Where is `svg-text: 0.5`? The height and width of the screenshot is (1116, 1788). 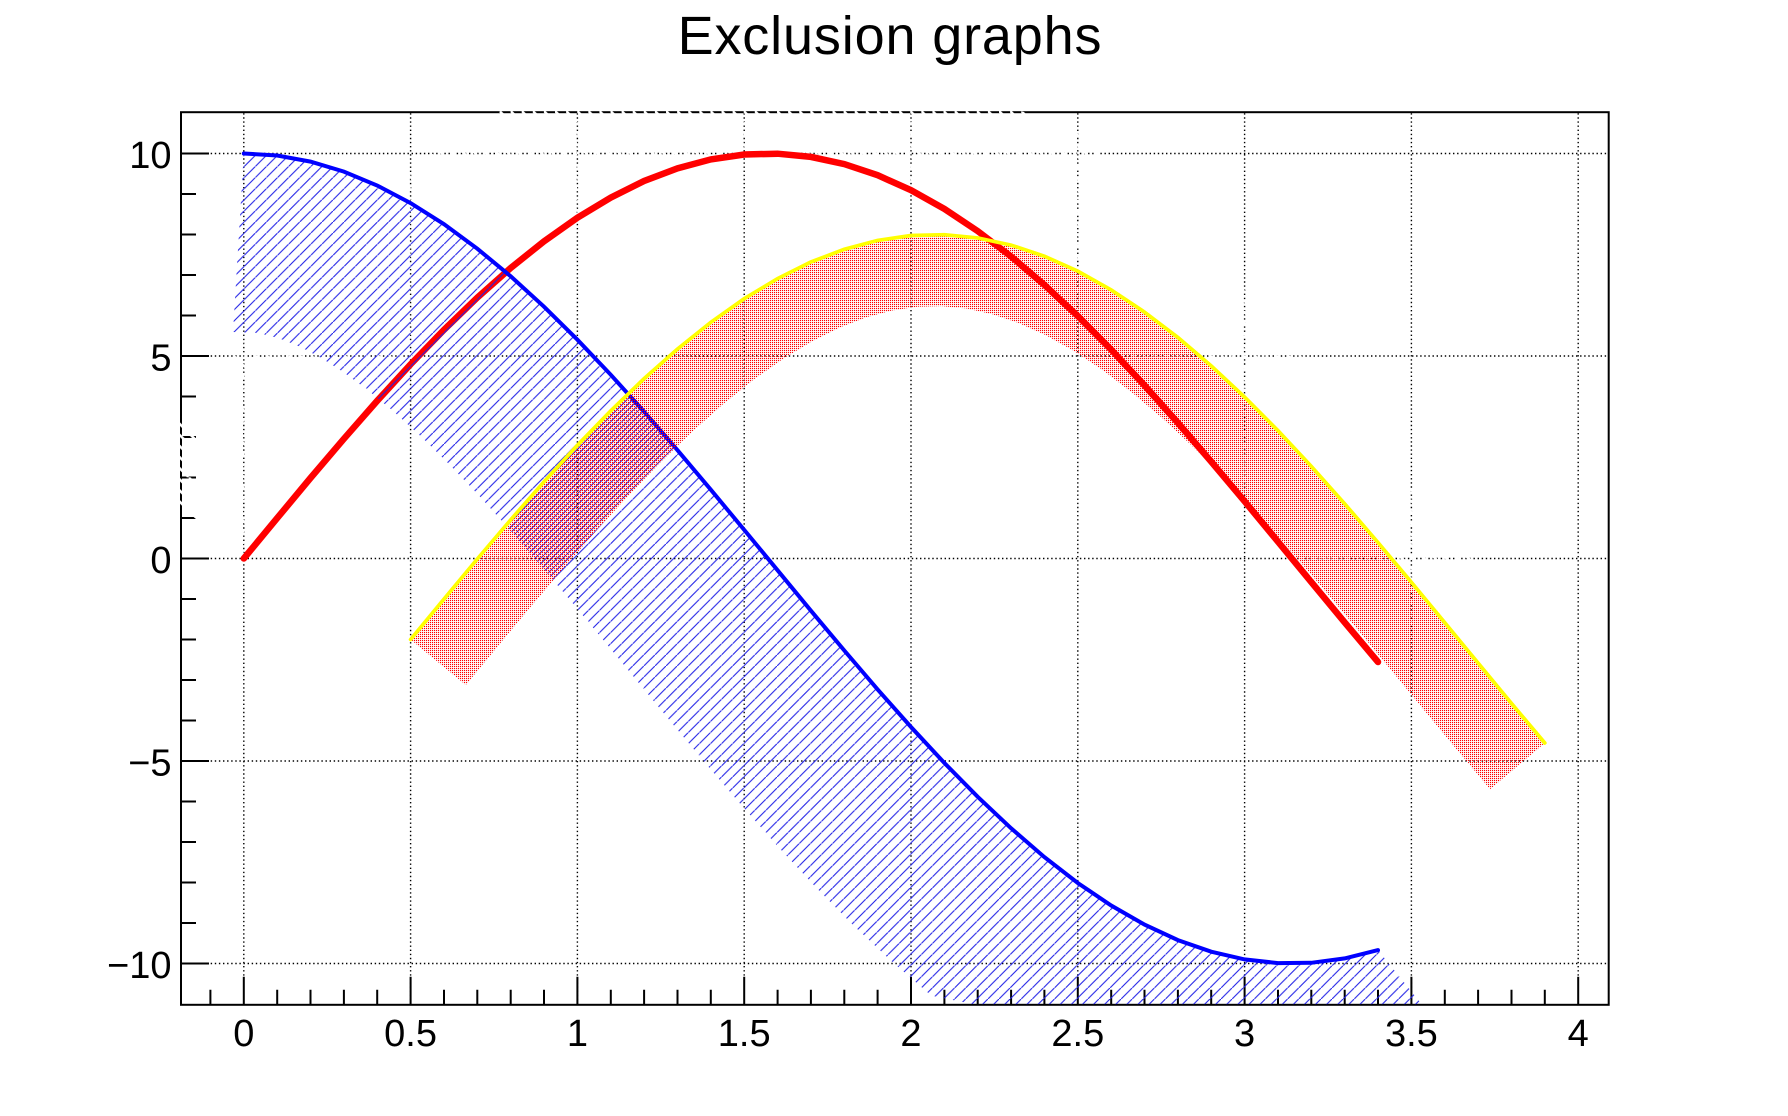
svg-text: 0.5 is located at coordinates (410, 1034).